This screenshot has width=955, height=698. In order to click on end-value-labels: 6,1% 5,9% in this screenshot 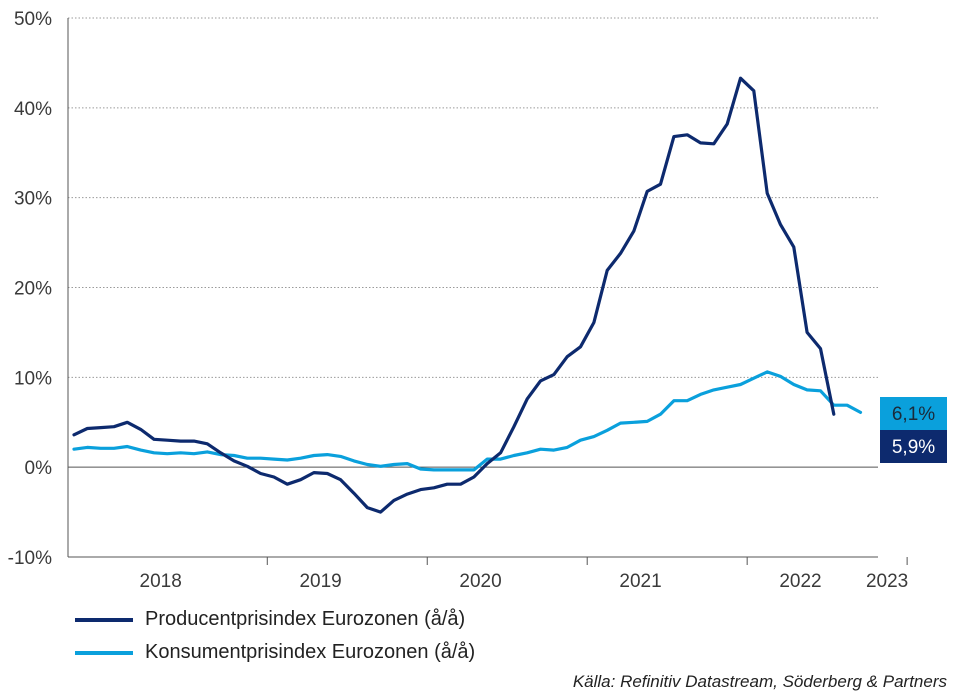, I will do `click(913, 430)`.